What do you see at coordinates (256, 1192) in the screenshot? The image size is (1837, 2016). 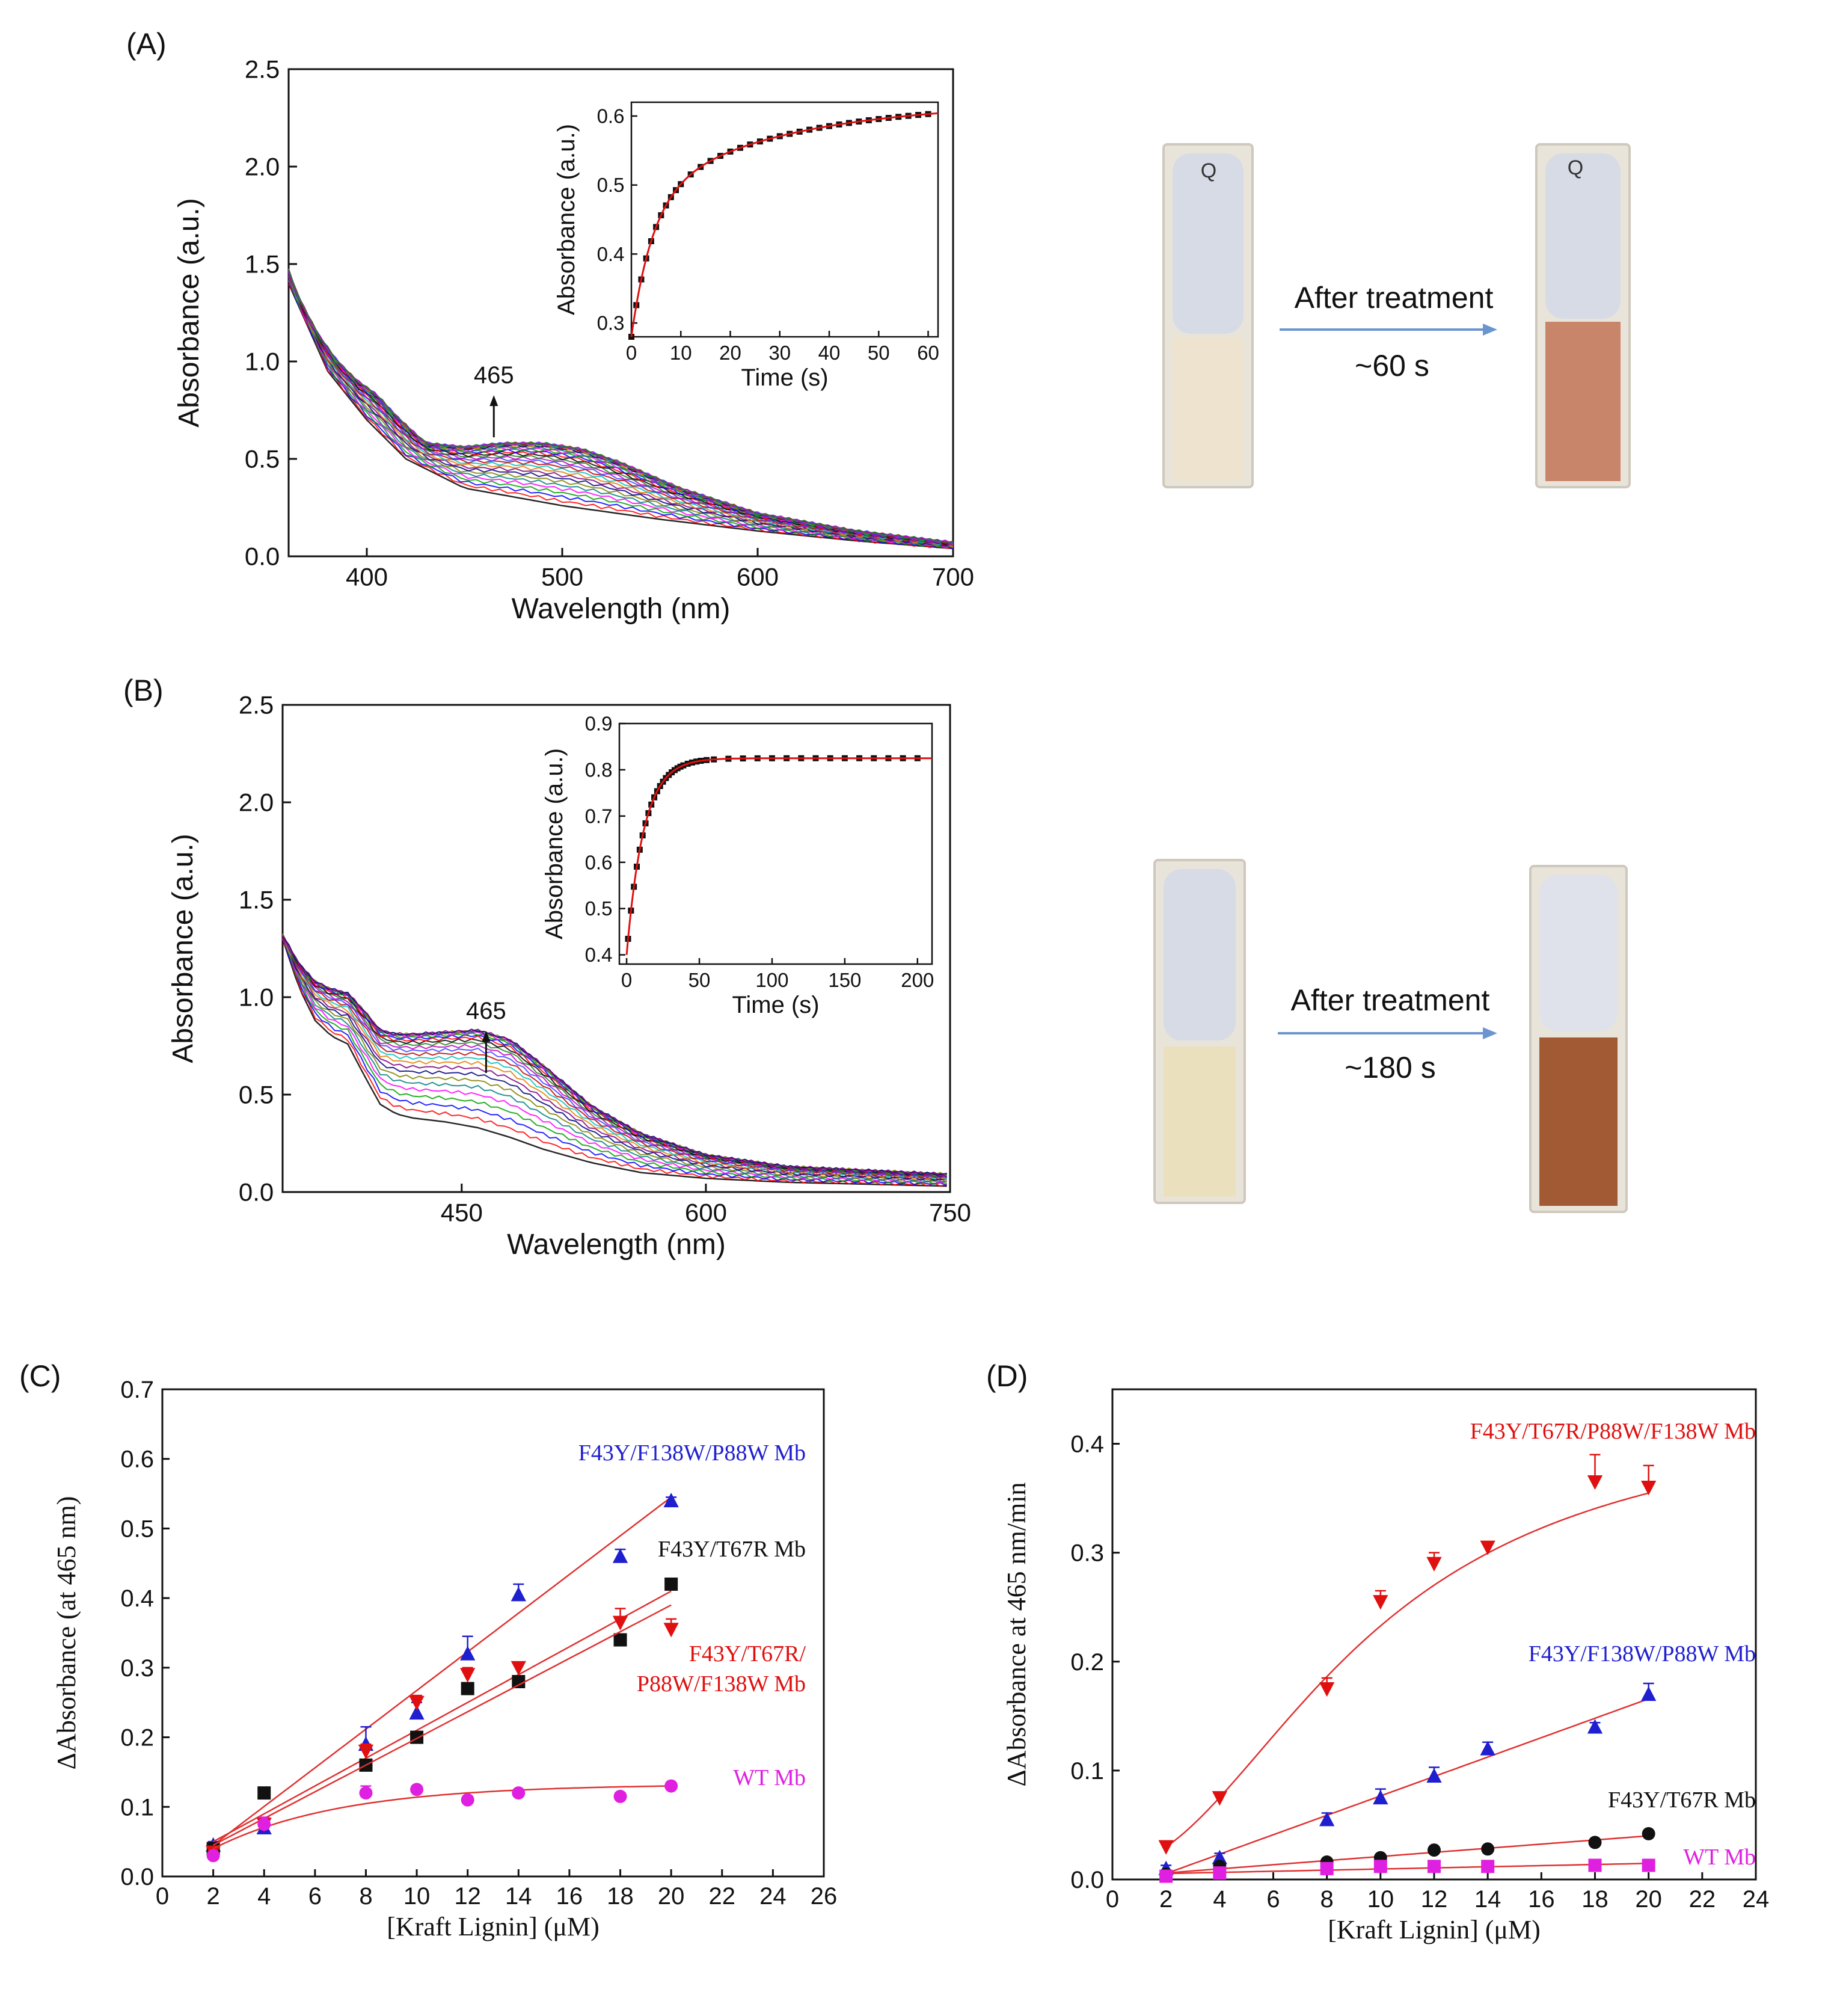 I see `b-main-y-tick-label: 0.0` at bounding box center [256, 1192].